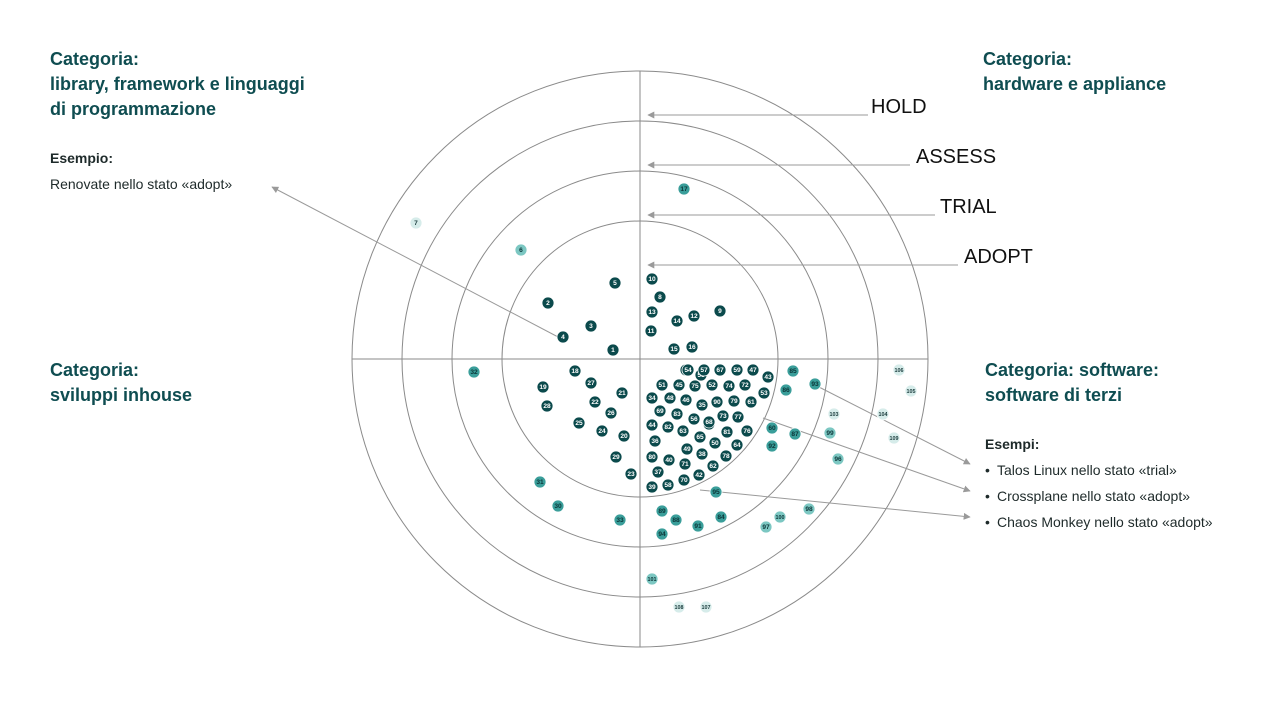  Describe the element at coordinates (602, 431) in the screenshot. I see `blip-24: 24` at that location.